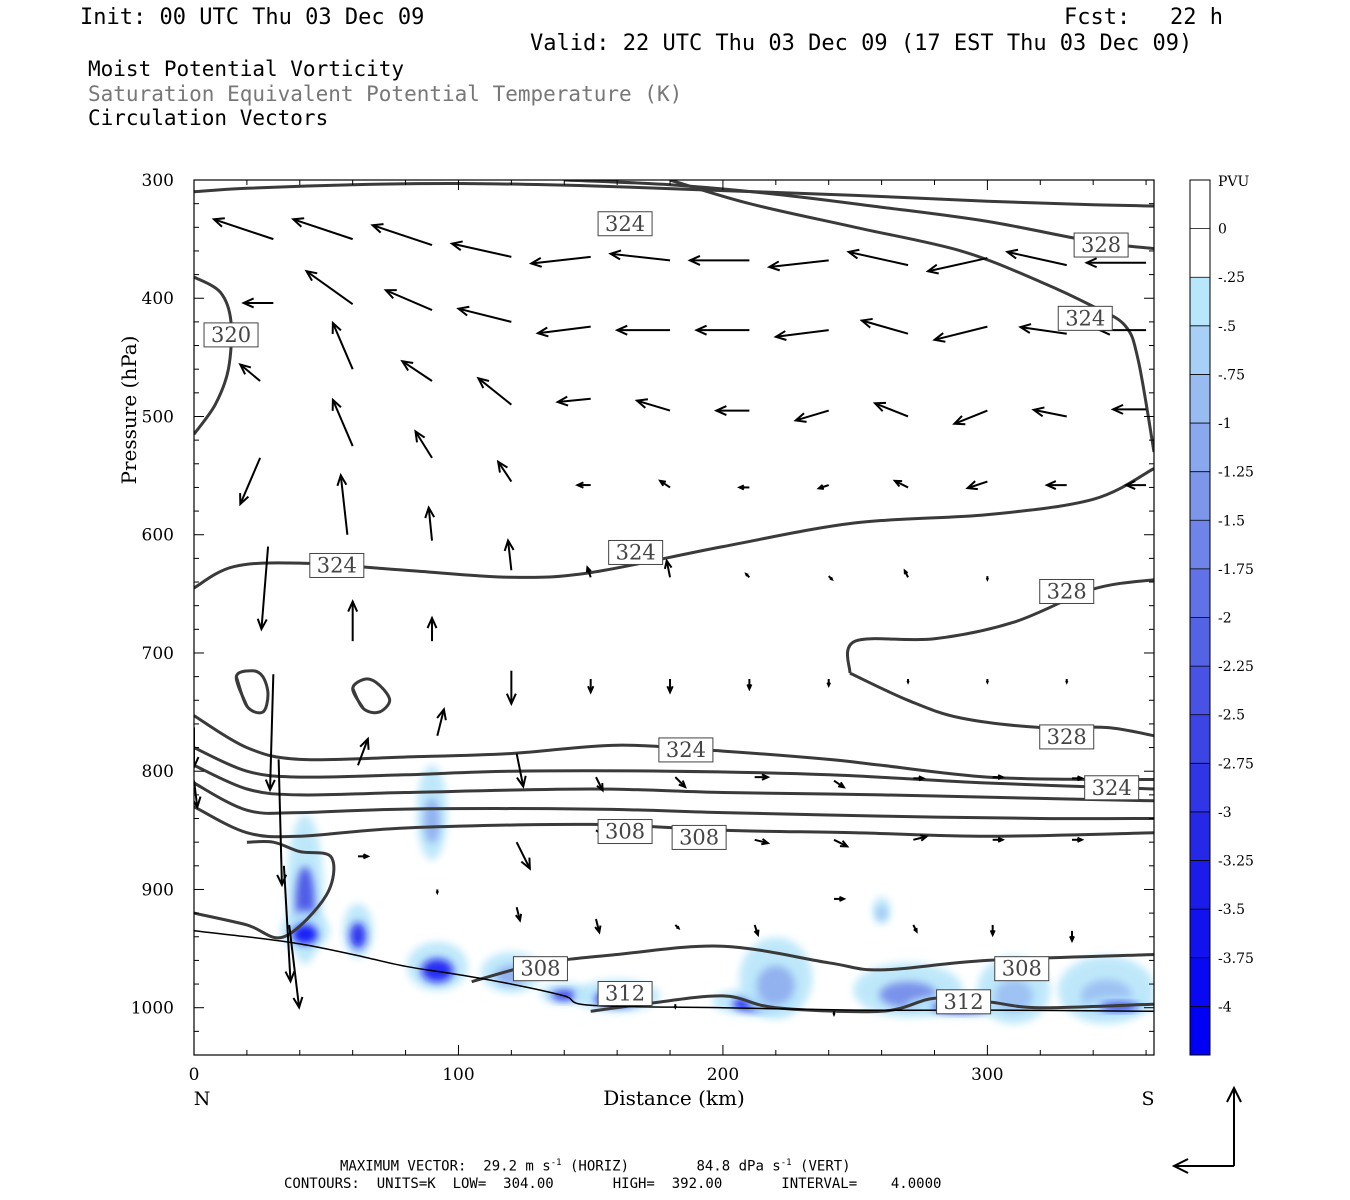  Describe the element at coordinates (158, 890) in the screenshot. I see `y-tick-label: 900` at that location.